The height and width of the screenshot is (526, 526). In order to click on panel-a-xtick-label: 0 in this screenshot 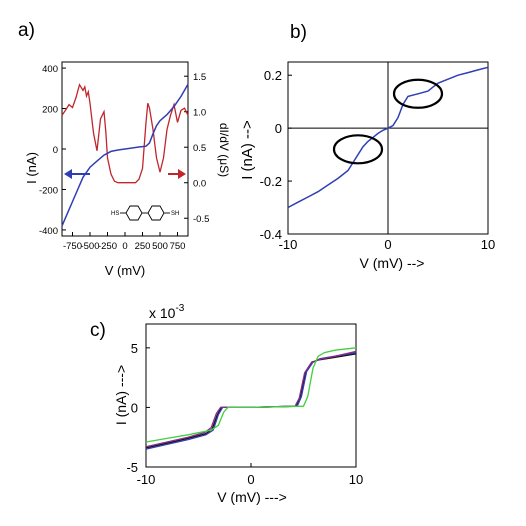, I will do `click(124, 246)`.